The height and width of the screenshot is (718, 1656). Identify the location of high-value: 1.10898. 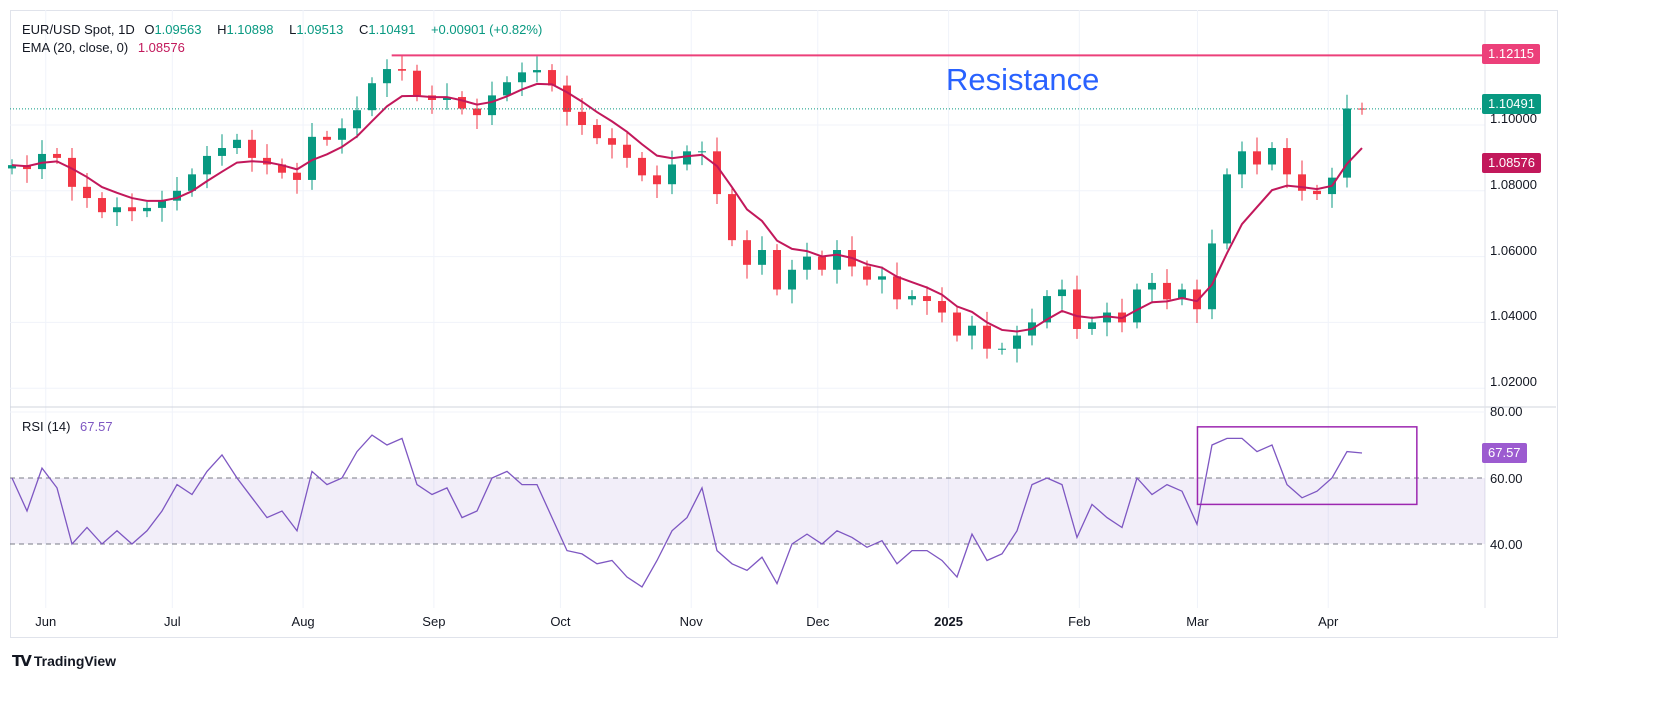
(250, 29).